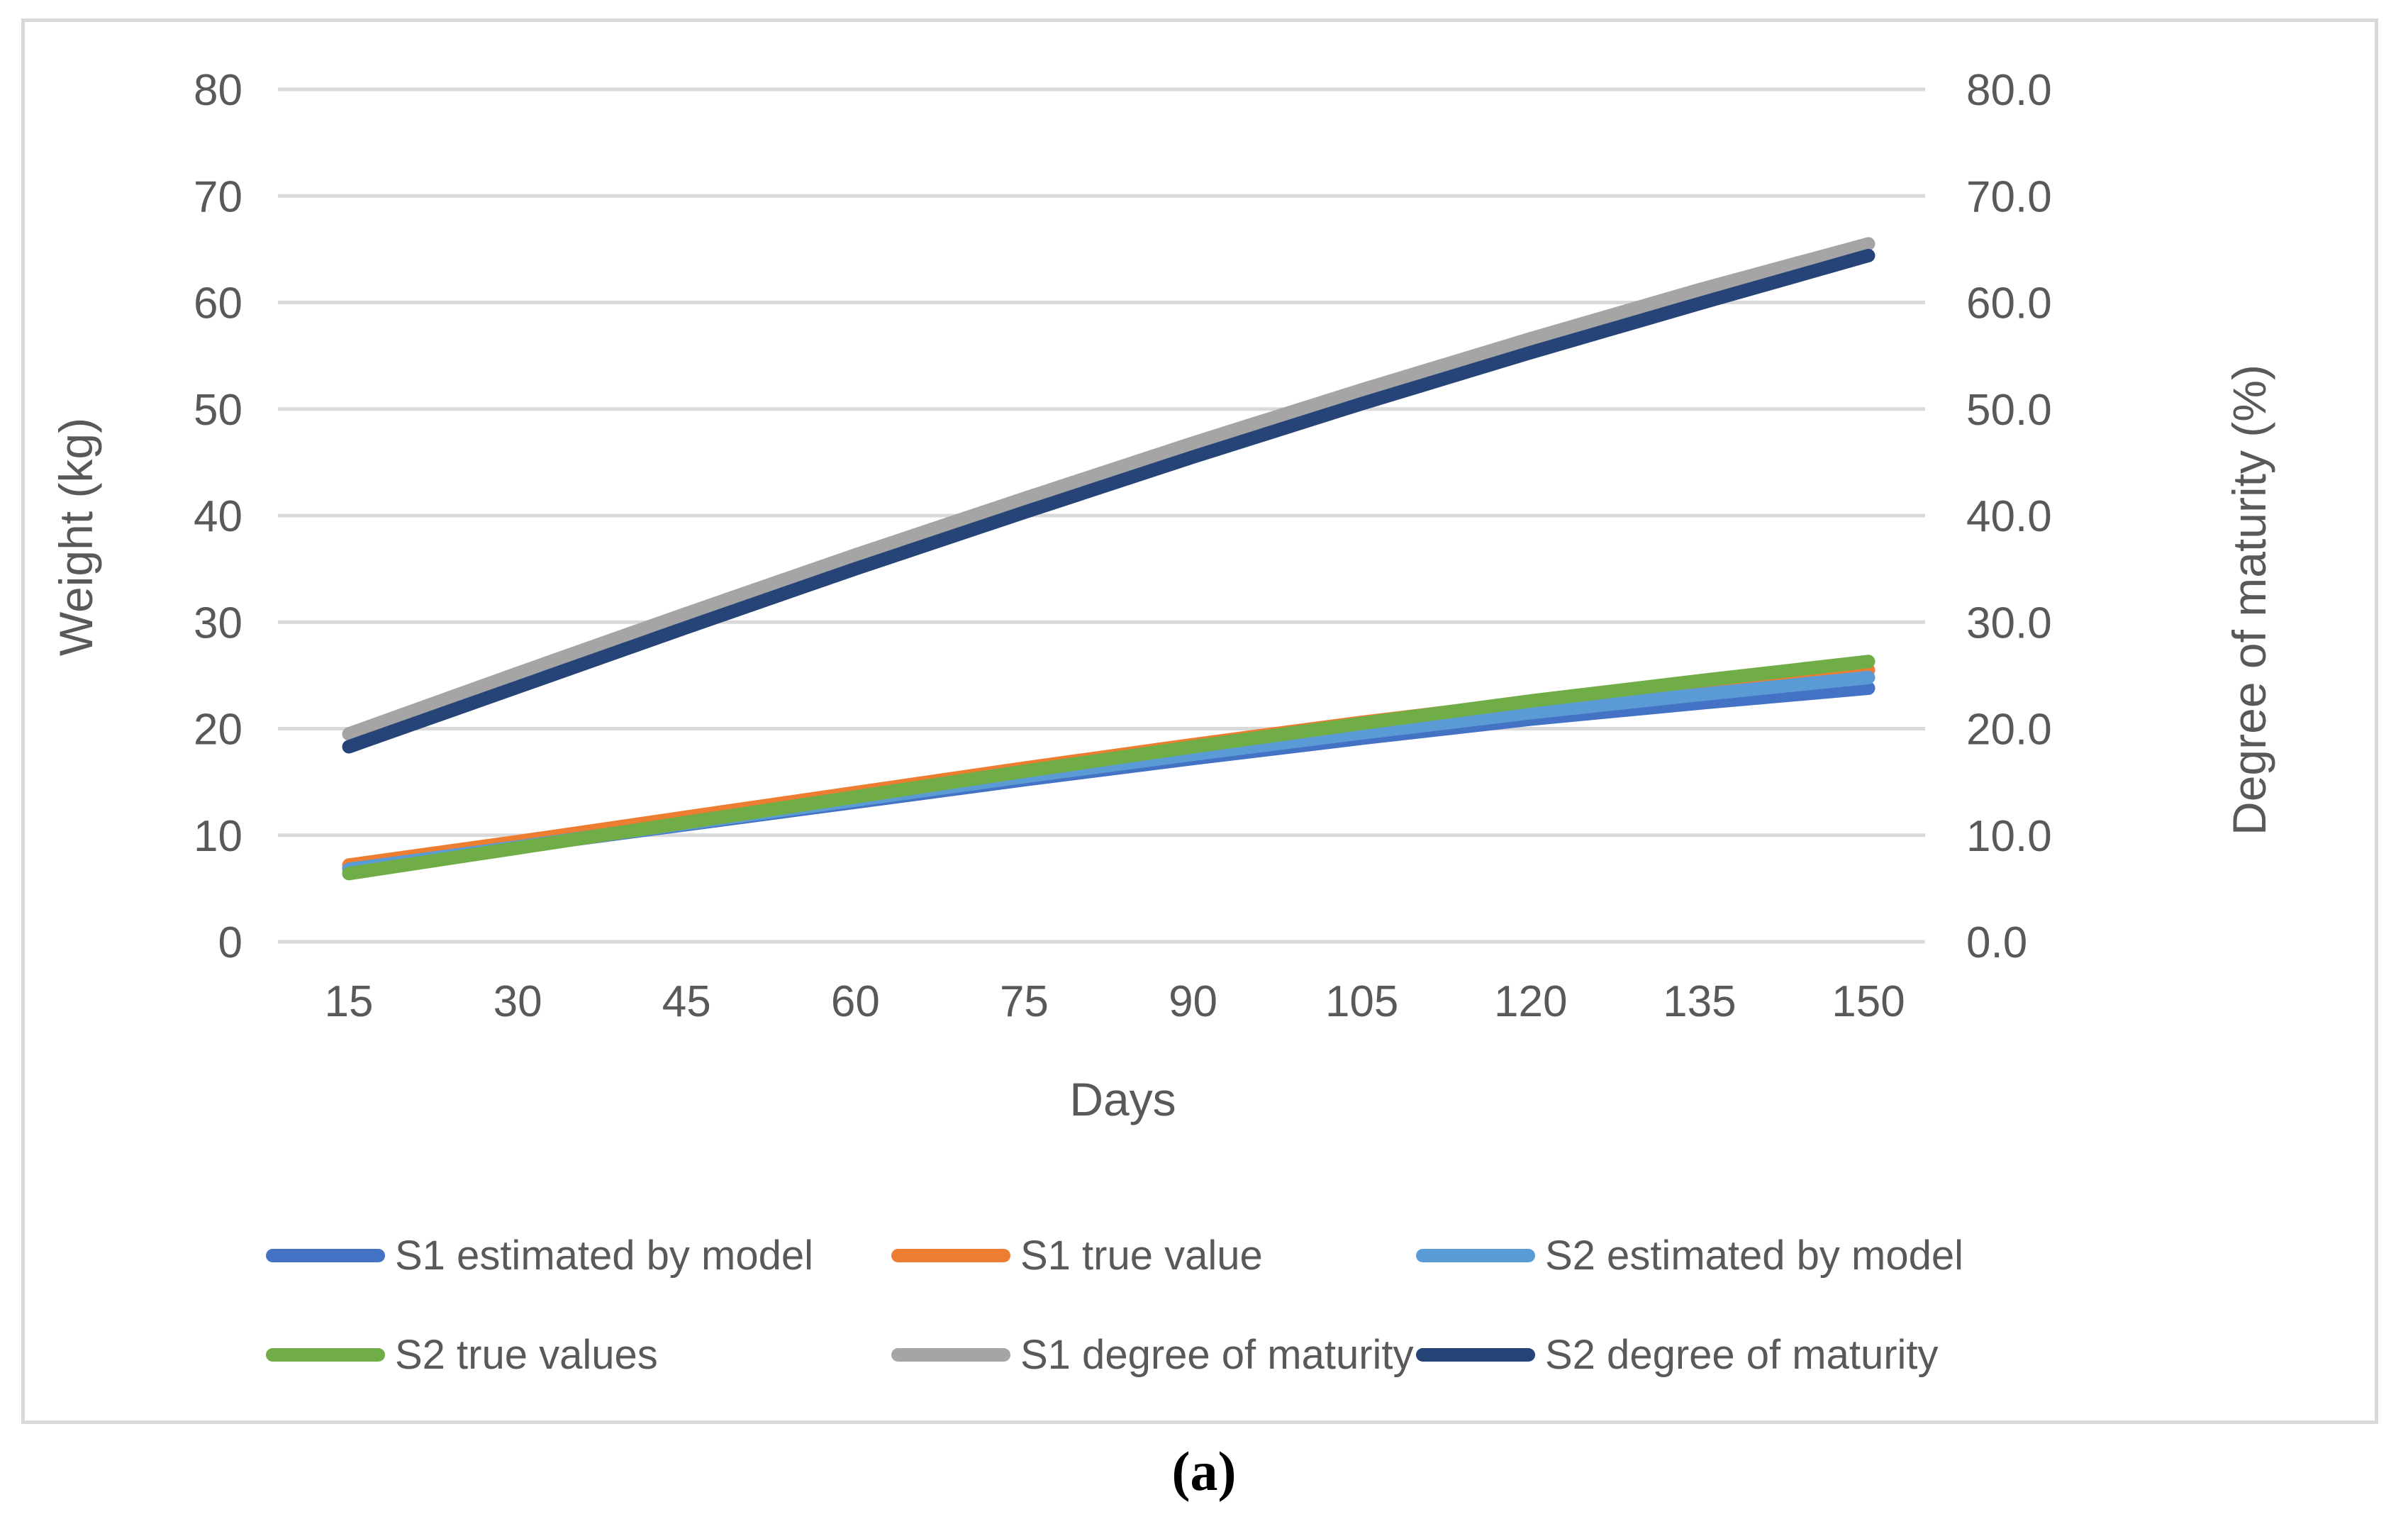  What do you see at coordinates (2009, 90) in the screenshot?
I see `svg-text: 80.0` at bounding box center [2009, 90].